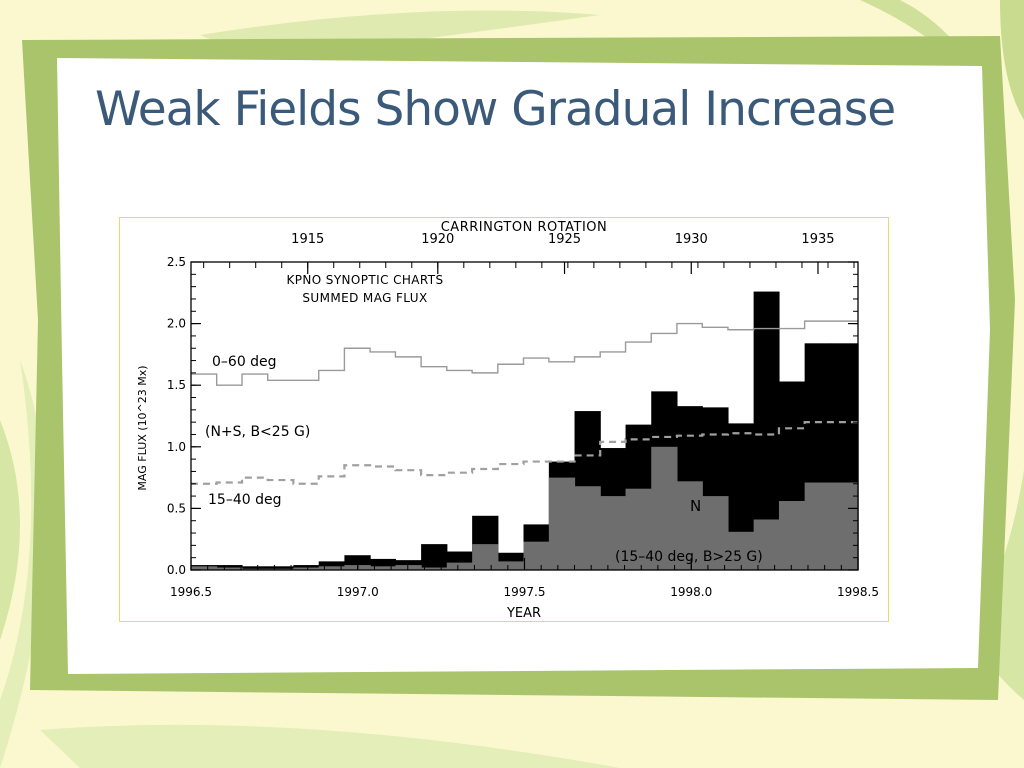  What do you see at coordinates (176, 324) in the screenshot?
I see `y-tick-label: 2.0` at bounding box center [176, 324].